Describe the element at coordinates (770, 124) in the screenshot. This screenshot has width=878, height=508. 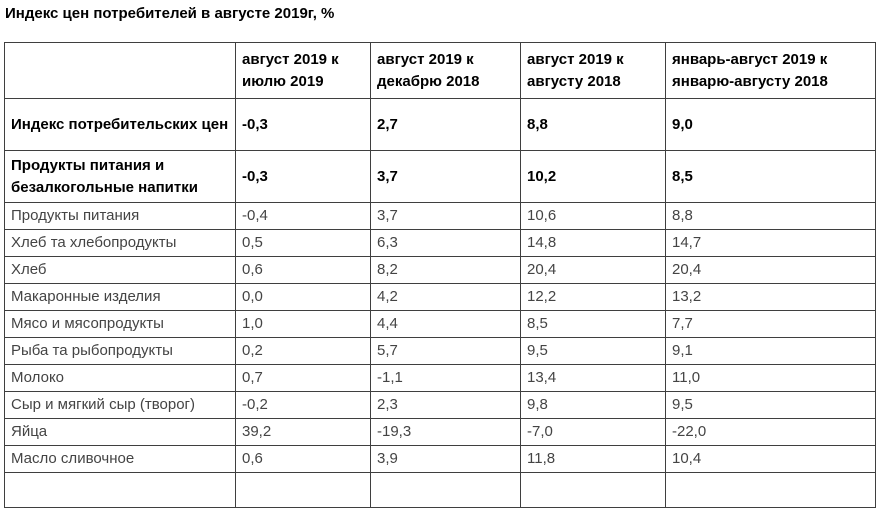
I see `value-cell: 9,0` at that location.